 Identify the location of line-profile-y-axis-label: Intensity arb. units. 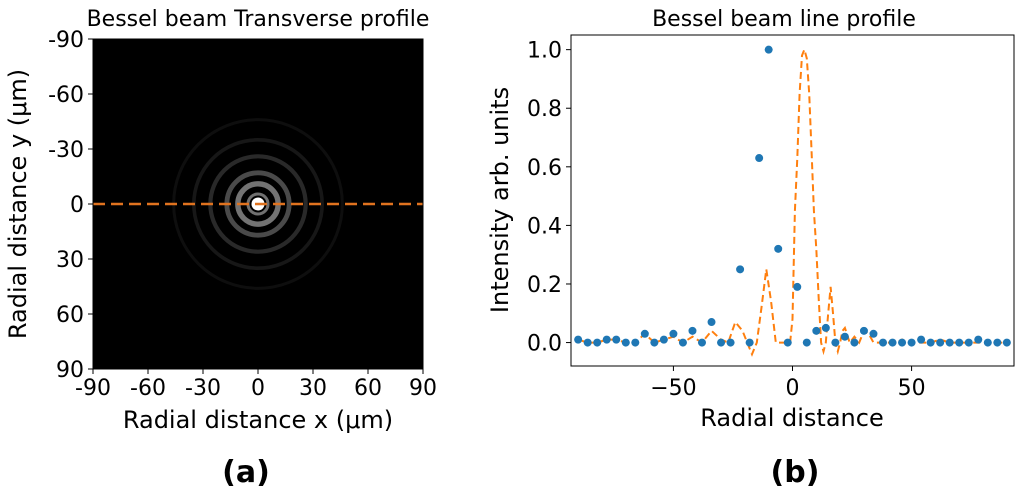
(500, 200).